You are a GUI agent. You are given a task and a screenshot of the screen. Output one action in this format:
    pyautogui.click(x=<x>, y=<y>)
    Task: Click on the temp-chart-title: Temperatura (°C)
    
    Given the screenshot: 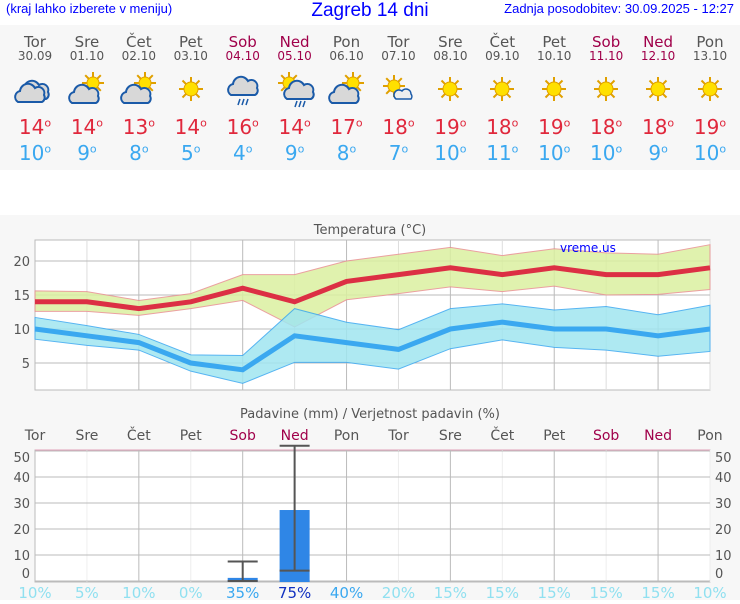 What is the action you would take?
    pyautogui.click(x=369, y=230)
    